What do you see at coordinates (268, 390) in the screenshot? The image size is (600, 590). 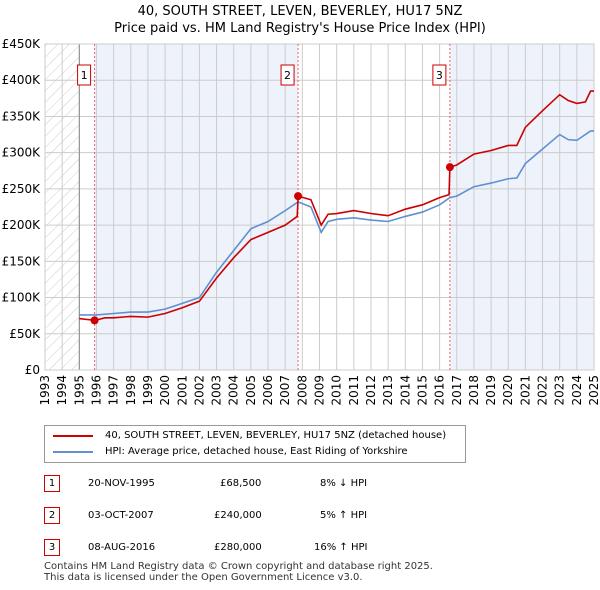 I see `x-tick-label: 2006` at bounding box center [268, 390].